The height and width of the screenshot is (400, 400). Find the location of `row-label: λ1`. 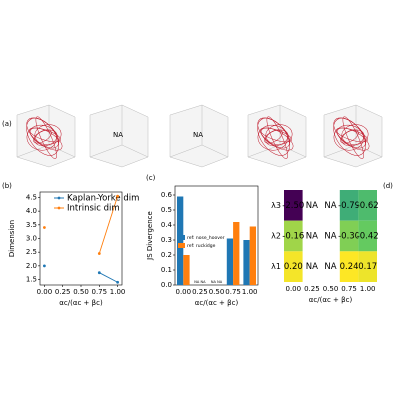

row-label: λ1 is located at coordinates (276, 266).